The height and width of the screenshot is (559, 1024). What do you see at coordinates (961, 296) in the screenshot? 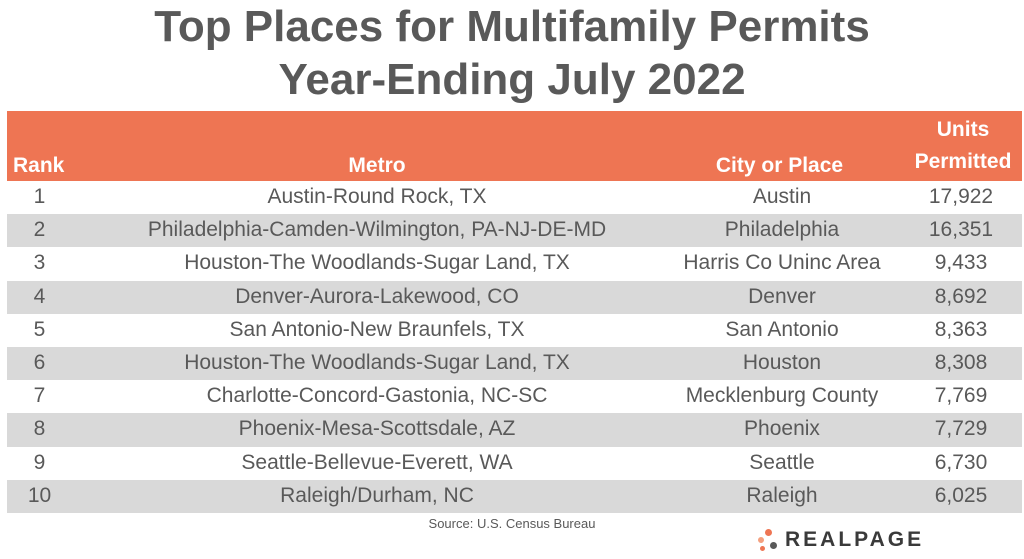
I see `cell-units: 8,692` at bounding box center [961, 296].